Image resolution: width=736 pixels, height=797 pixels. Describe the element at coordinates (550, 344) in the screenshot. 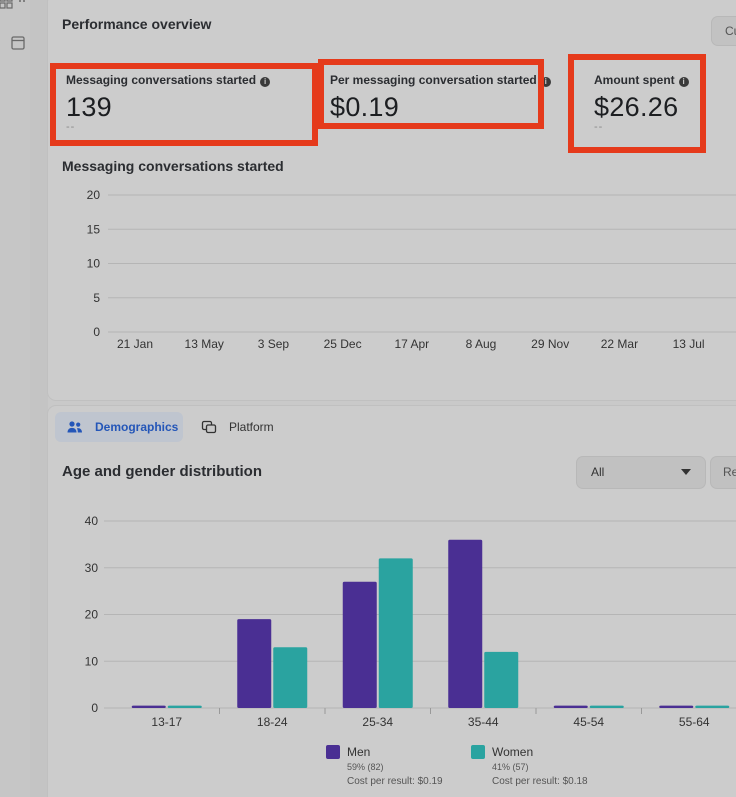

I see `x-tick-label: 29 Nov` at that location.